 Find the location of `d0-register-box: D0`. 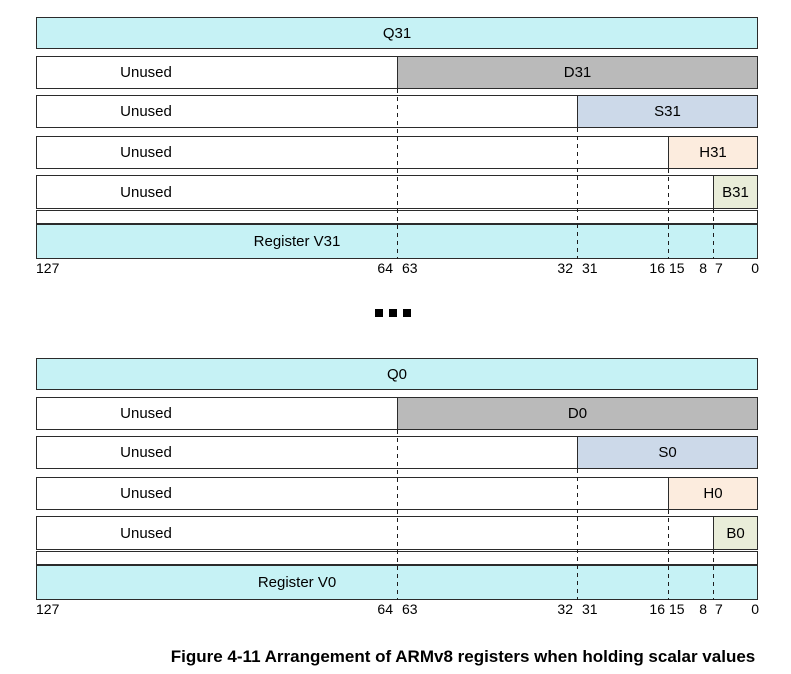

d0-register-box: D0 is located at coordinates (577, 413).